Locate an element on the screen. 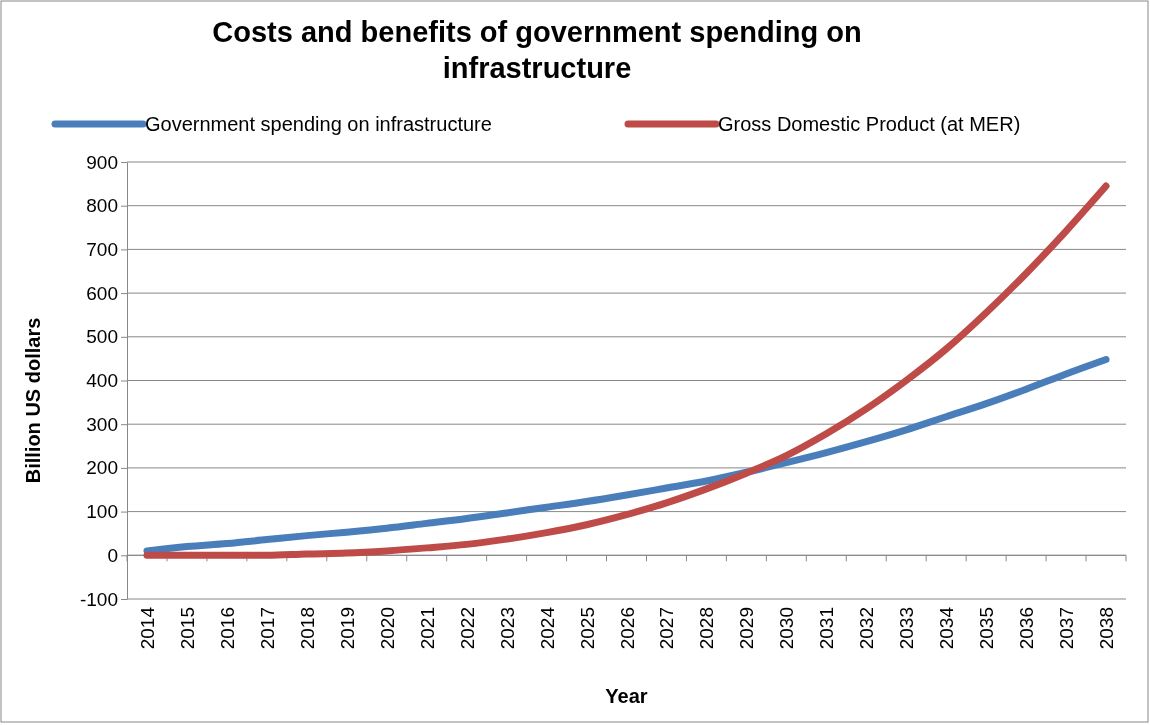  y-tick-label: -100 is located at coordinates (98, 599).